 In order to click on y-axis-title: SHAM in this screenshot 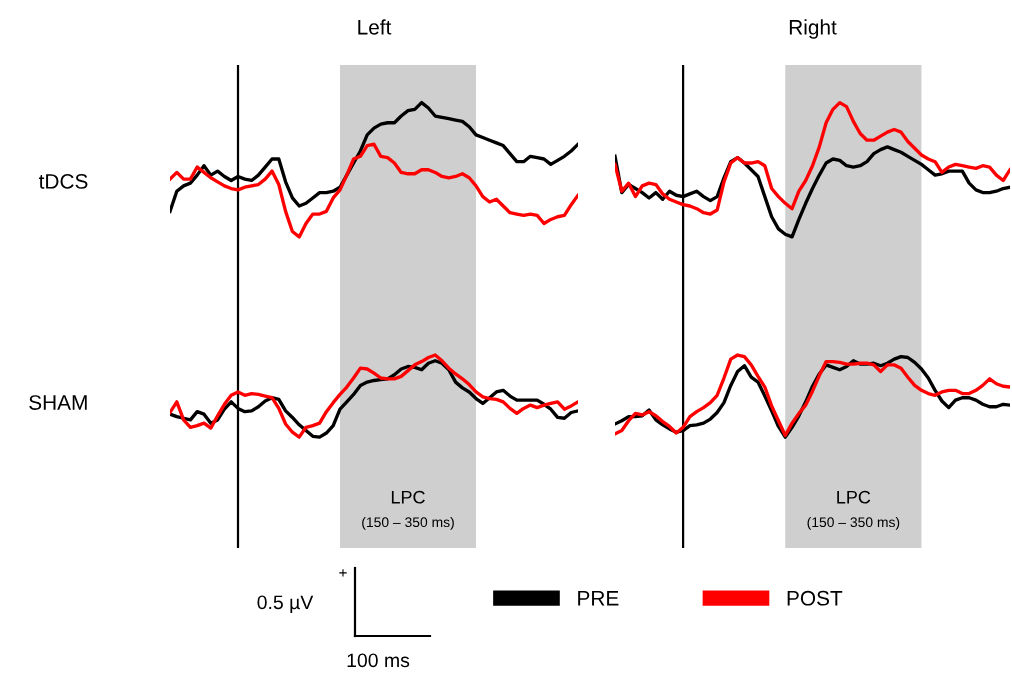, I will do `click(58, 402)`.